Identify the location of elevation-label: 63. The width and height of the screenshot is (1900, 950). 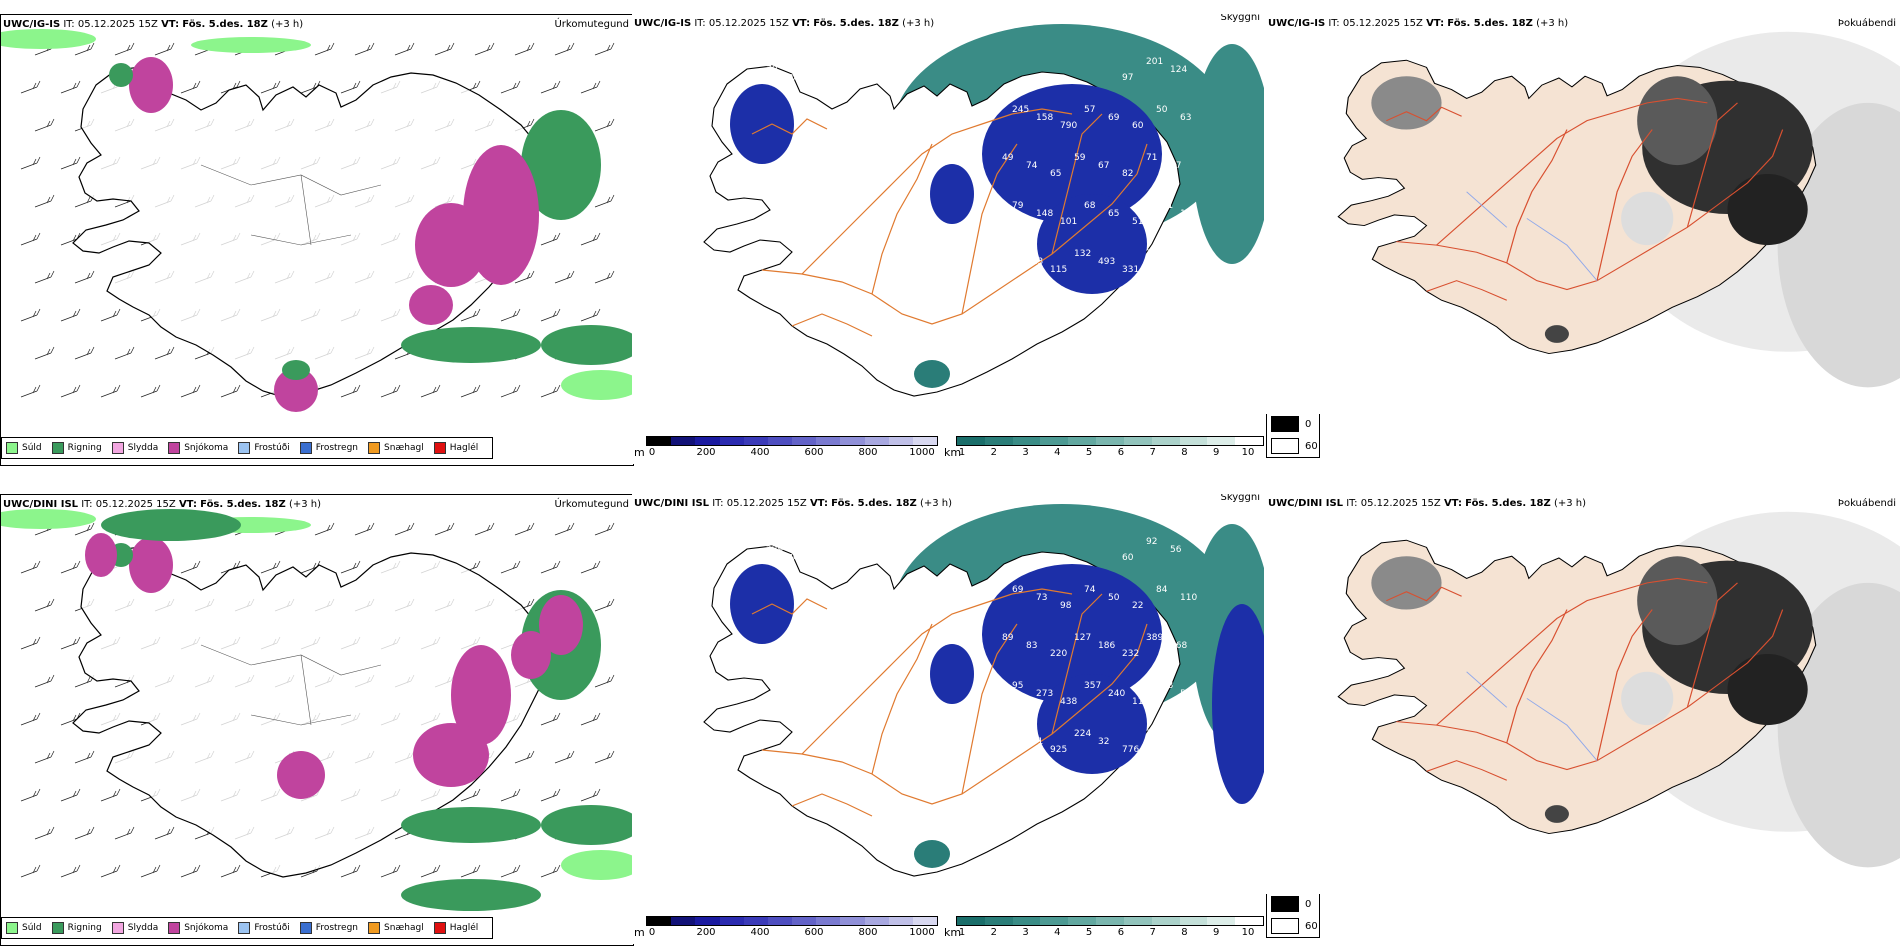
(1185, 118).